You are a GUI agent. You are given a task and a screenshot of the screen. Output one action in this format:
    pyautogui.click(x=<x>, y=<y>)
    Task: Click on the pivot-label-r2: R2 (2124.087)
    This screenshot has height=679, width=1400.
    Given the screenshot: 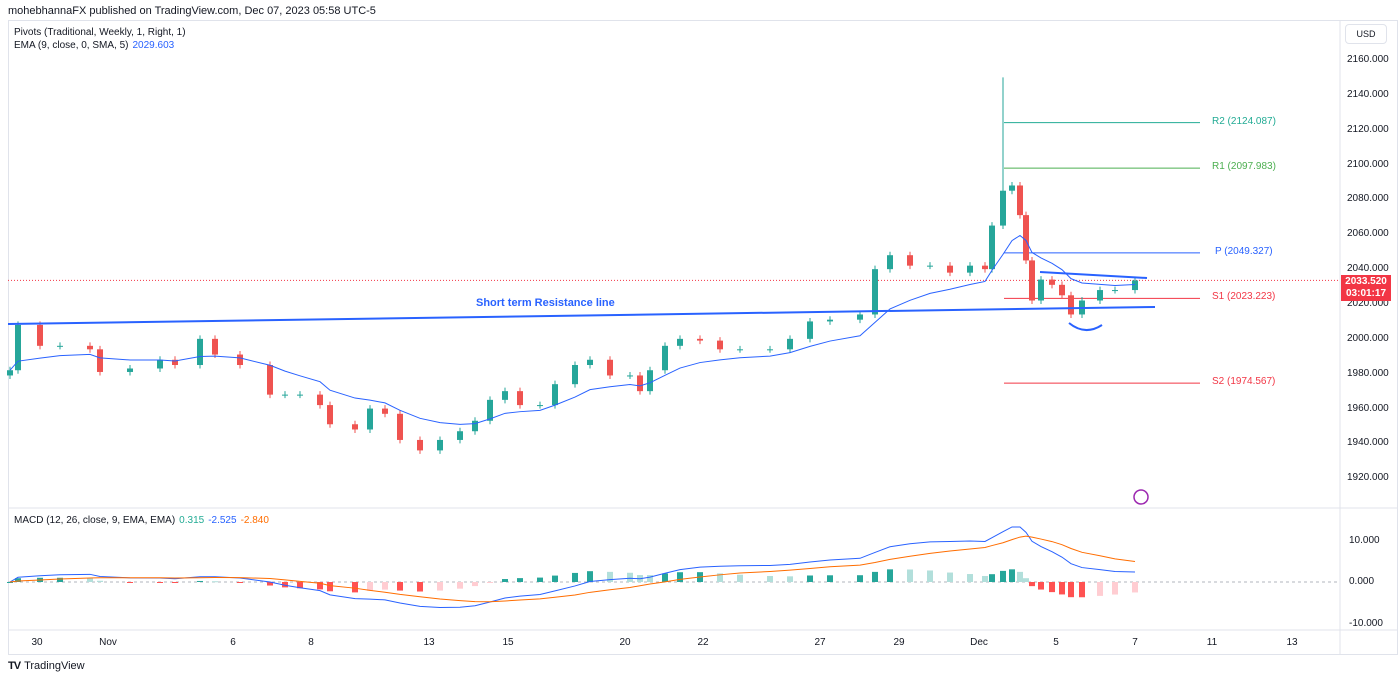 What is the action you would take?
    pyautogui.click(x=1244, y=121)
    